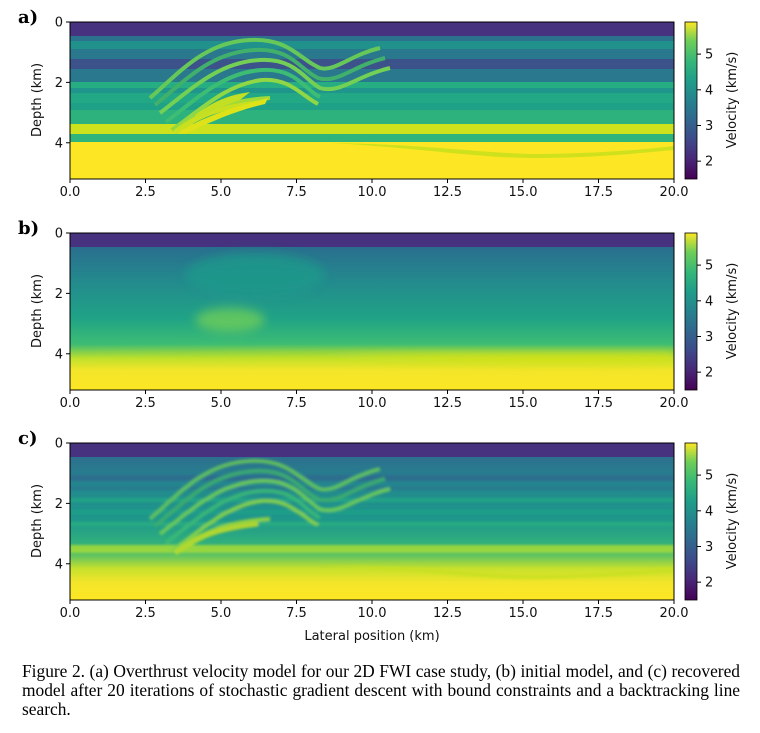  Describe the element at coordinates (691, 100) in the screenshot. I see `panel-a-colorbar` at that location.